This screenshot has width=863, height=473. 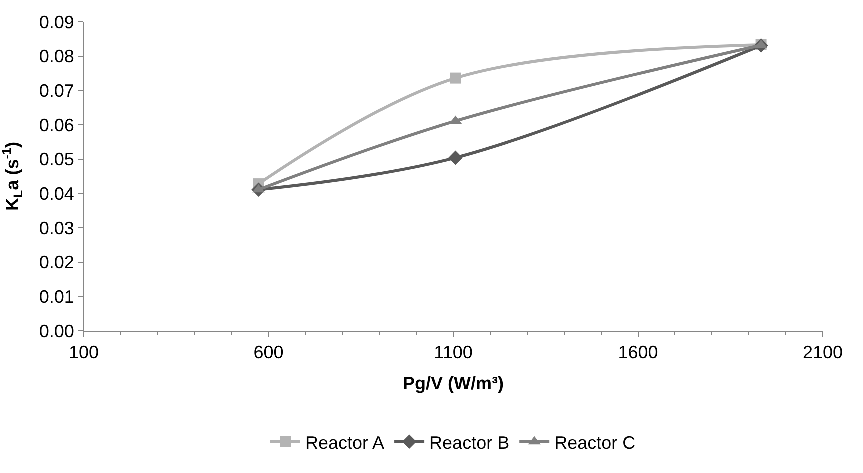 What do you see at coordinates (56, 90) in the screenshot?
I see `y-tick-label: 0.07` at bounding box center [56, 90].